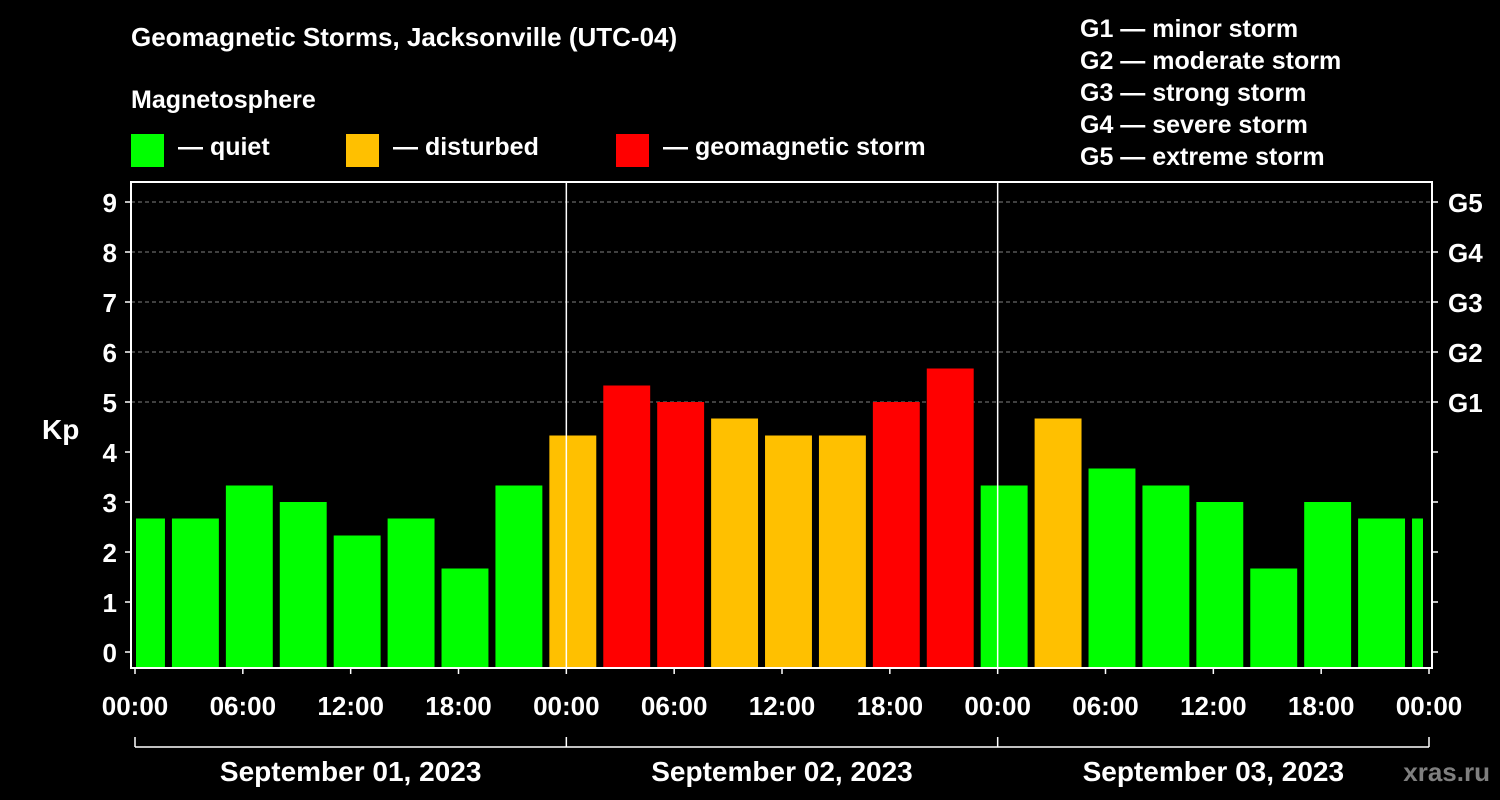  What do you see at coordinates (61, 429) in the screenshot?
I see `y-axis-label: Kp` at bounding box center [61, 429].